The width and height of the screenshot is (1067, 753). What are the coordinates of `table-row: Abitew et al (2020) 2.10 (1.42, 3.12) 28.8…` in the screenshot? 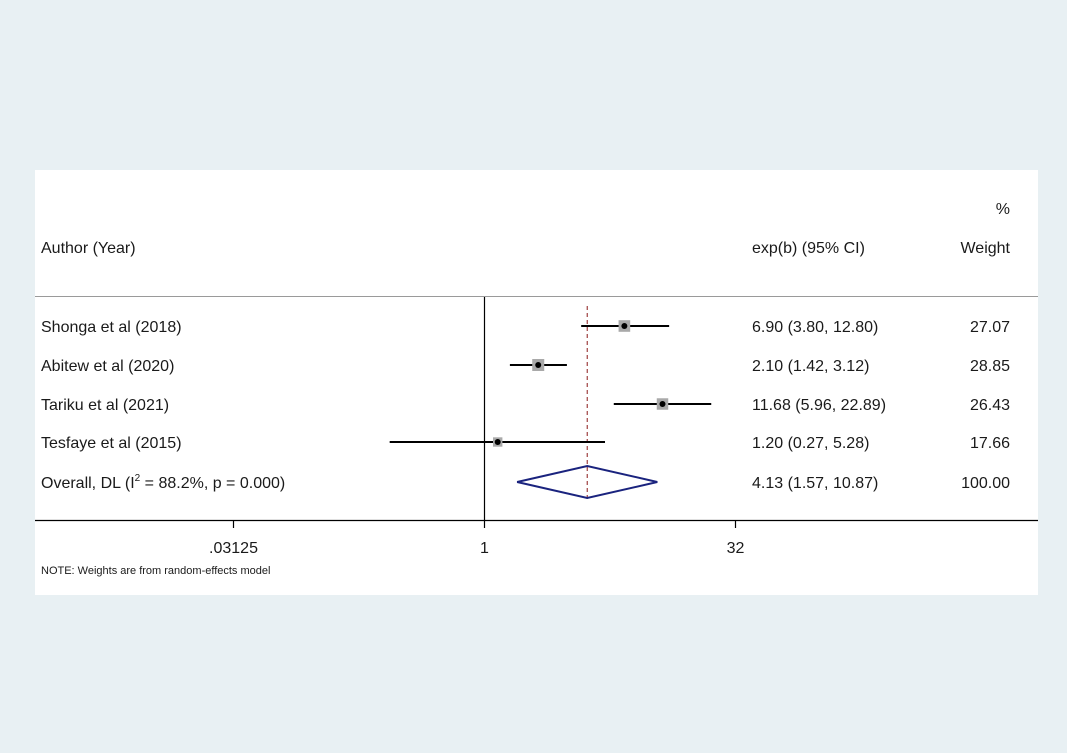 It's located at (525, 366).